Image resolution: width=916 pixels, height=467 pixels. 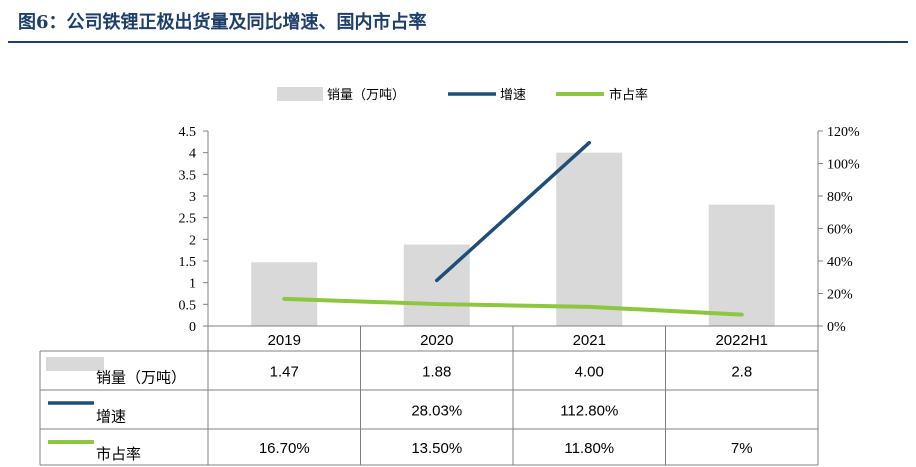 What do you see at coordinates (840, 262) in the screenshot?
I see `y-right-tick-label: 40%` at bounding box center [840, 262].